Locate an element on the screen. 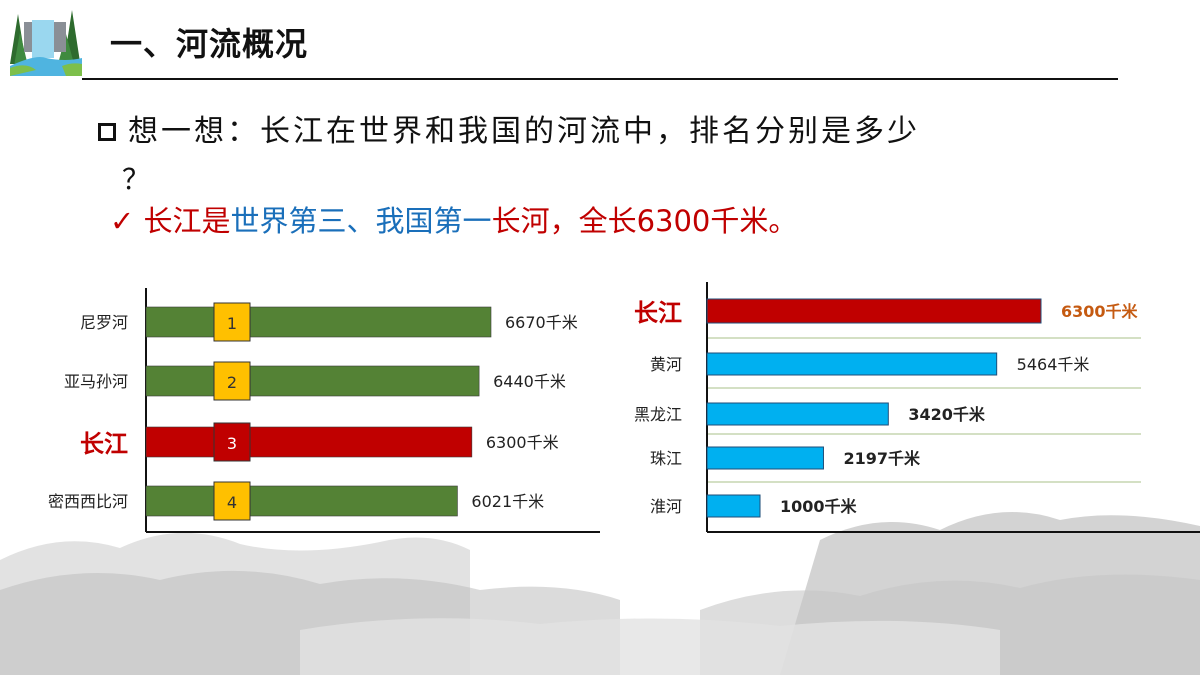  category-label-3: 珠江 is located at coordinates (666, 458).